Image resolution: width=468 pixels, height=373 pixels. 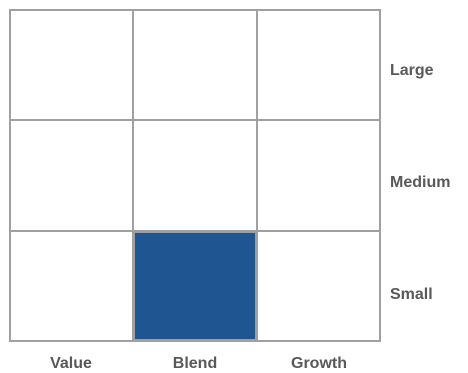 I want to click on cell-medium-growth, so click(x=318, y=175).